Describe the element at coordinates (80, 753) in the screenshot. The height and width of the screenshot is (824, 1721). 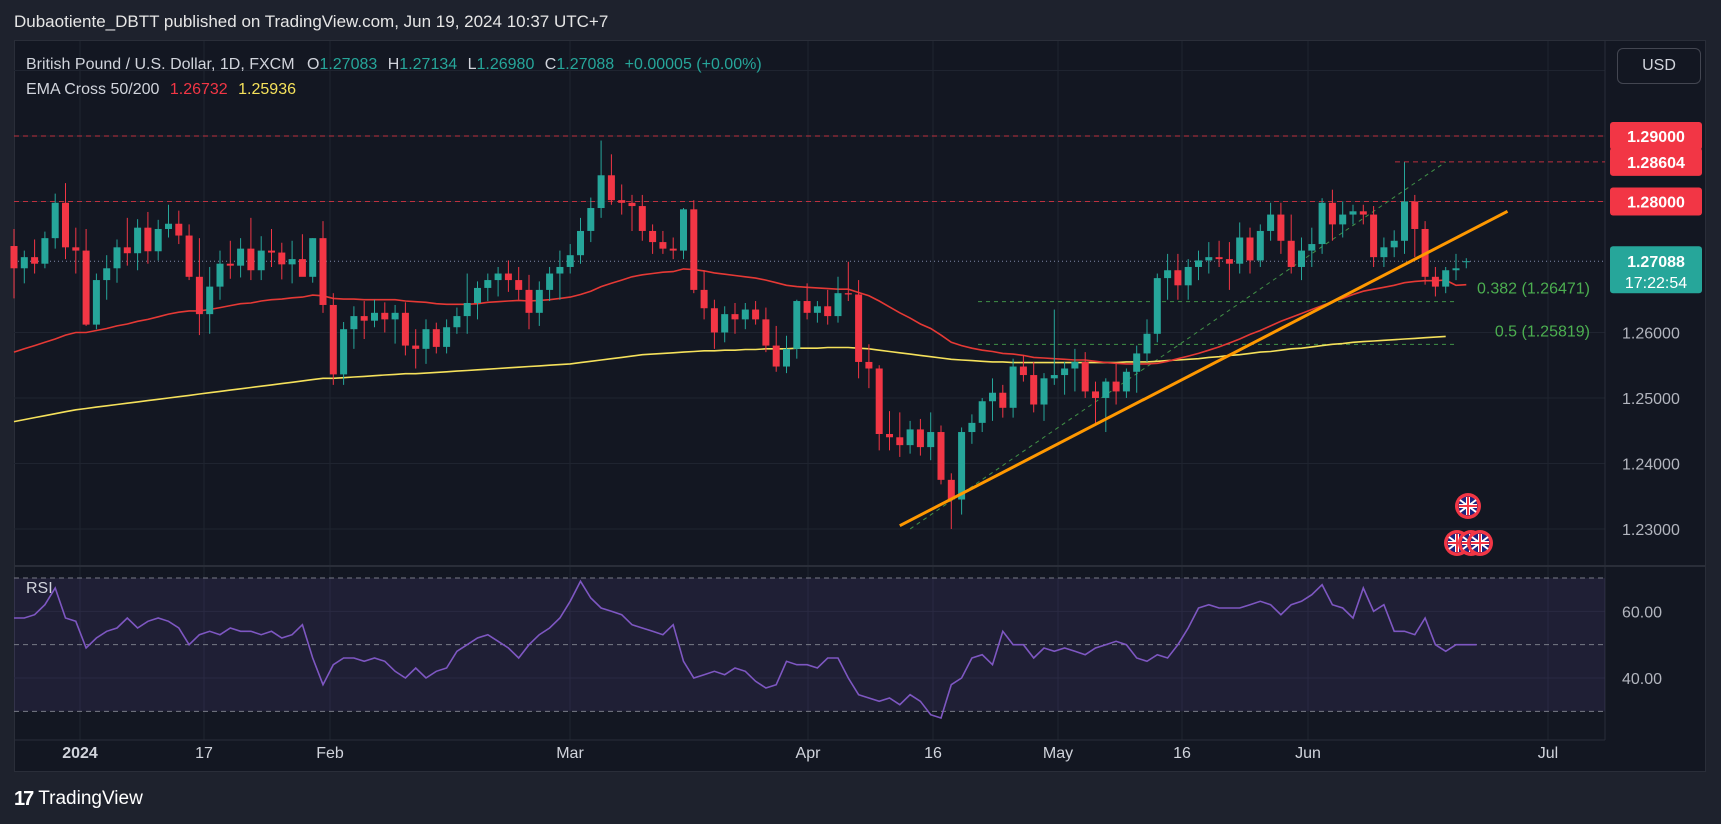
I see `time-axis-tick: 2024` at that location.